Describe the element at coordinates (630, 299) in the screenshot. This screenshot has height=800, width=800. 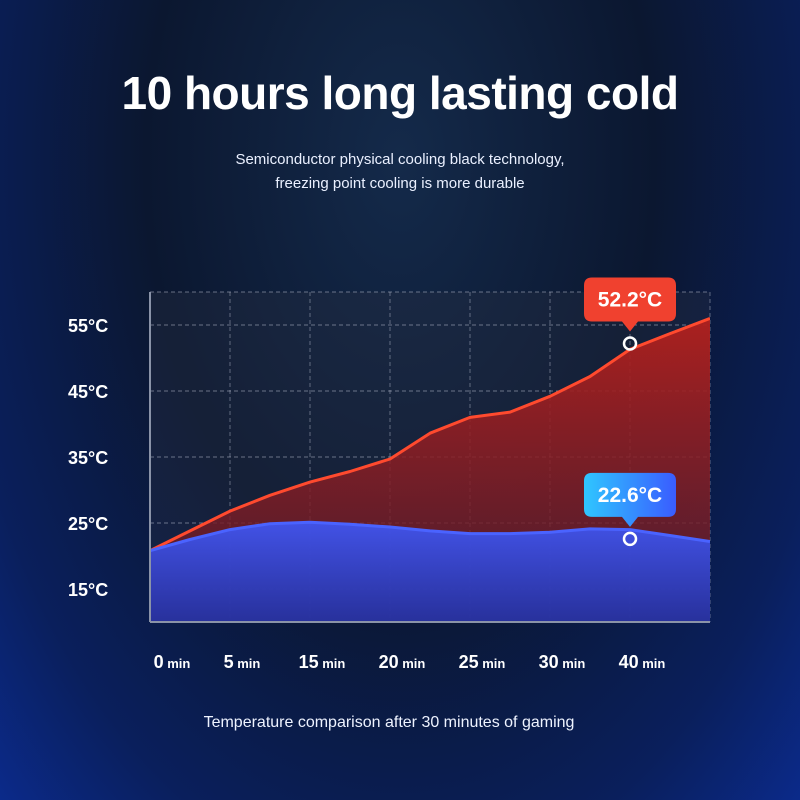
I see `hot-callout-label: 52.2°C` at that location.